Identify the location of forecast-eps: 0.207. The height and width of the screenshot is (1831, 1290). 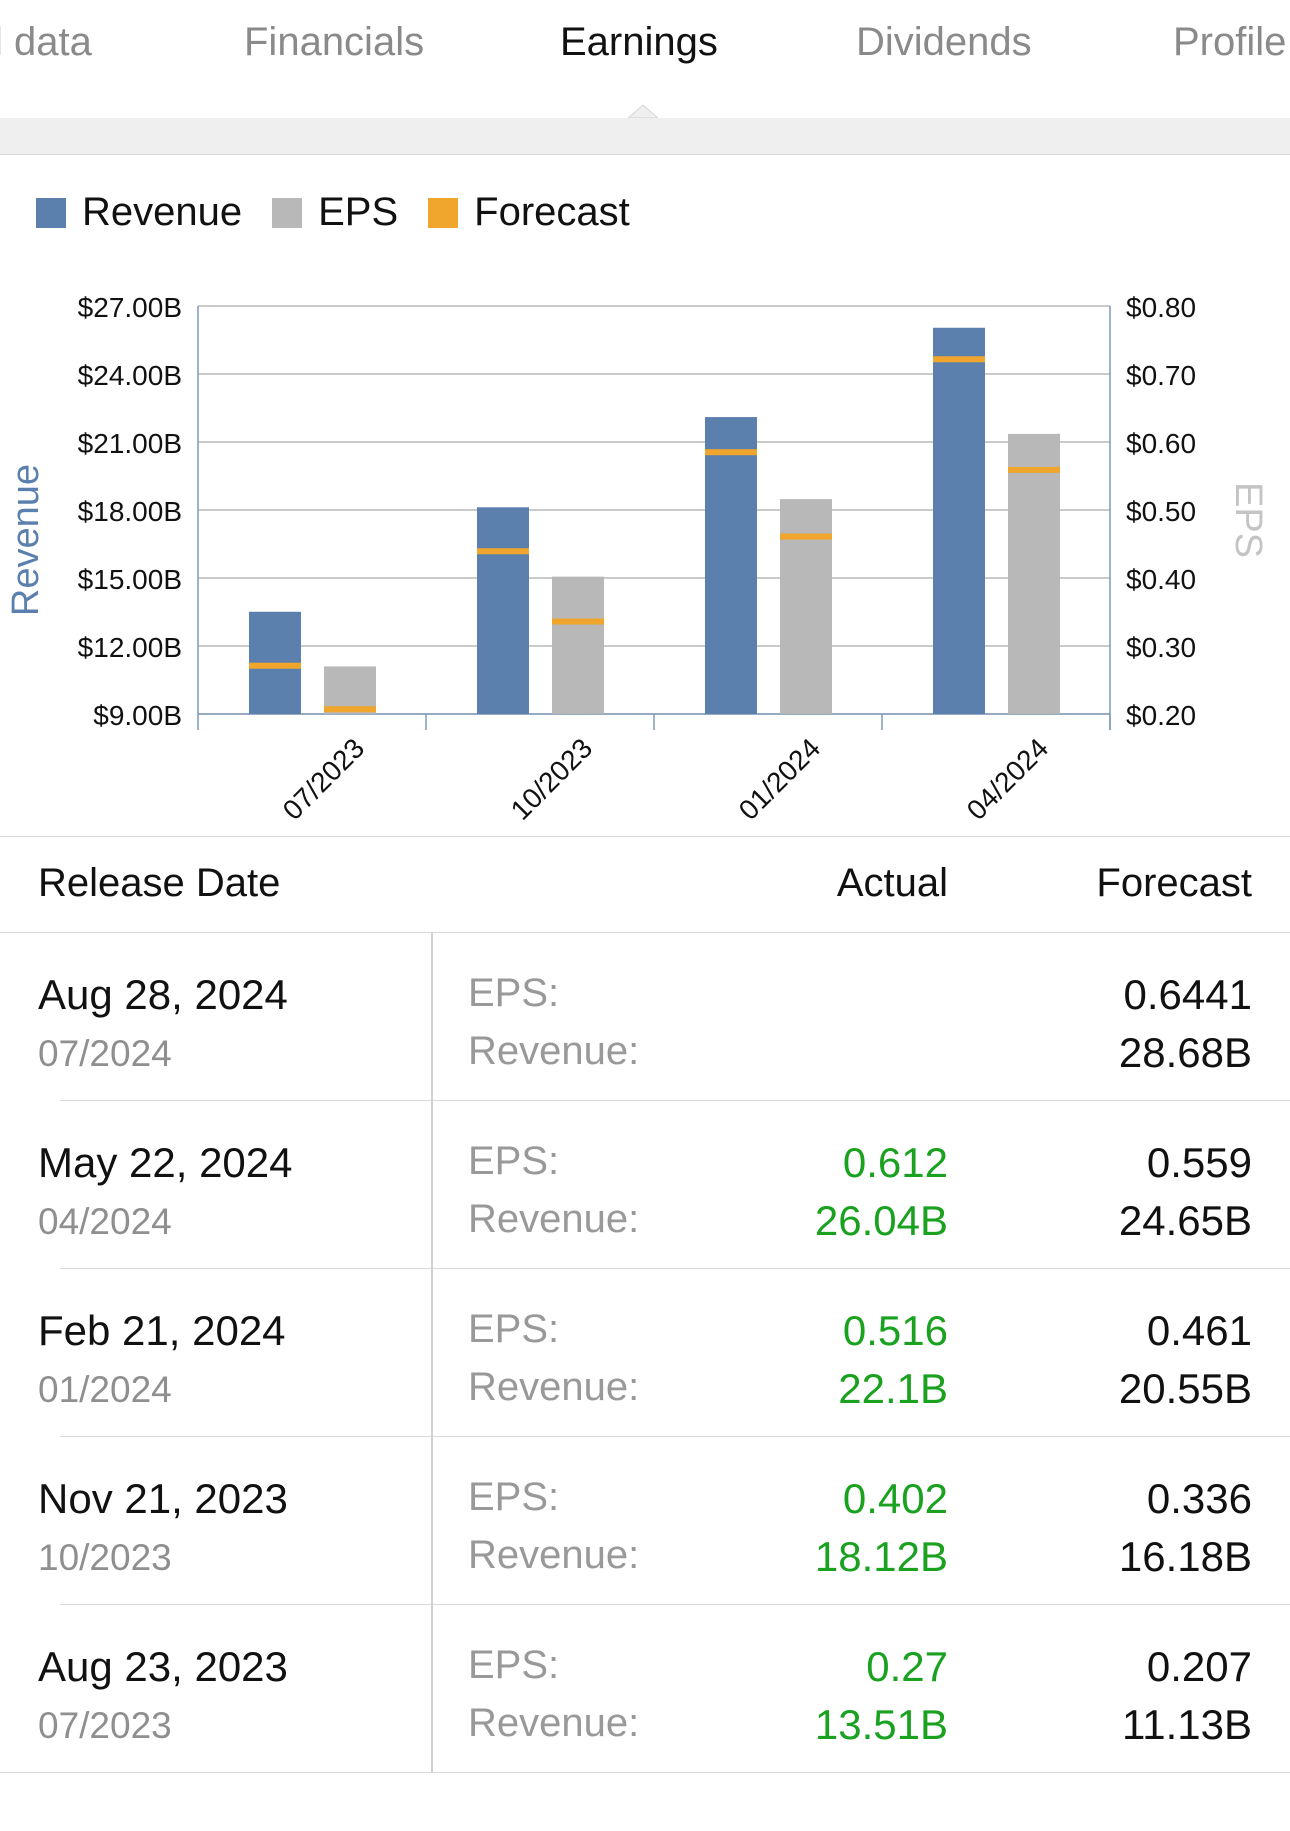
(1199, 1666).